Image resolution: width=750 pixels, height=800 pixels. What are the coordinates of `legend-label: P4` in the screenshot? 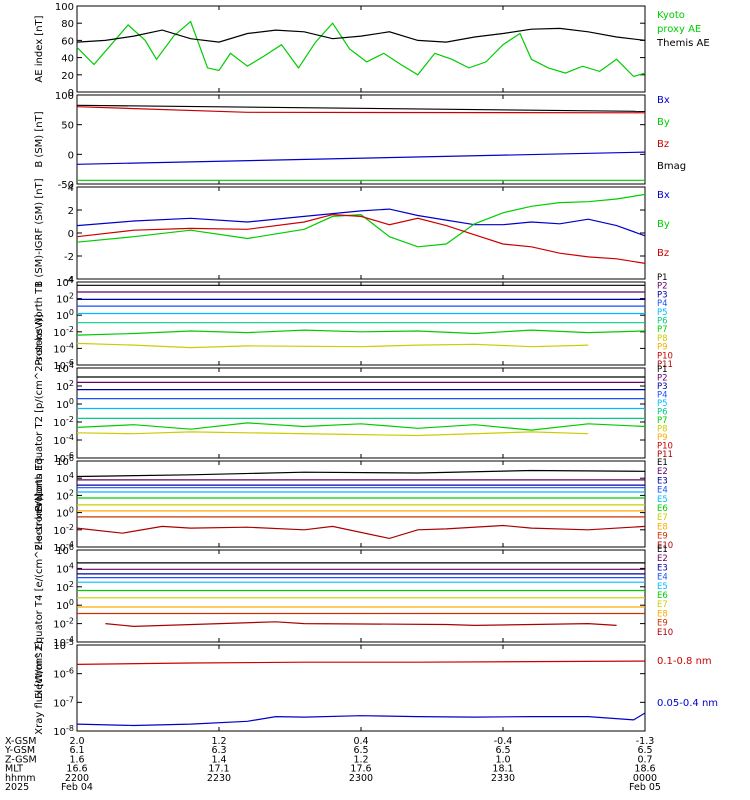 It's located at (662, 396).